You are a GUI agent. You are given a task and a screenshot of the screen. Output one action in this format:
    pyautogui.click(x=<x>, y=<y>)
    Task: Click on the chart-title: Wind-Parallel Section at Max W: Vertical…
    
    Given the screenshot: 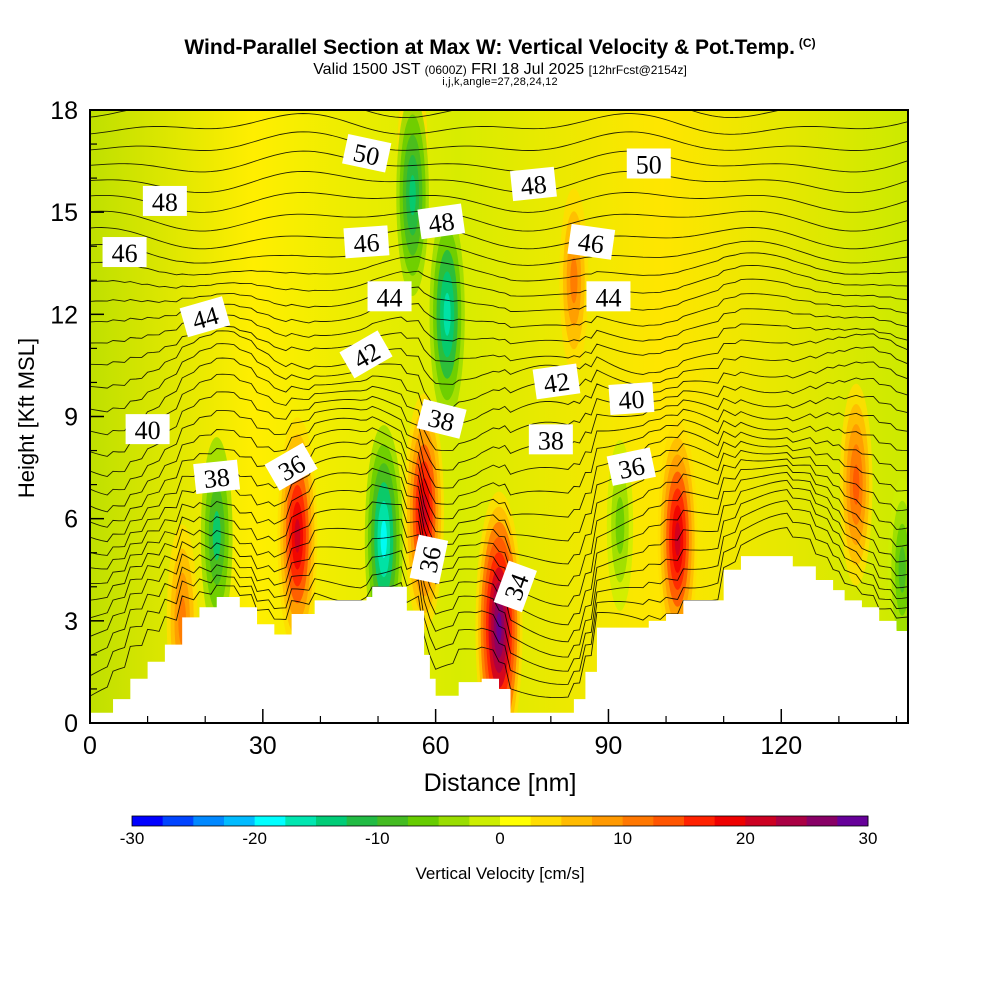 What is the action you would take?
    pyautogui.click(x=500, y=48)
    